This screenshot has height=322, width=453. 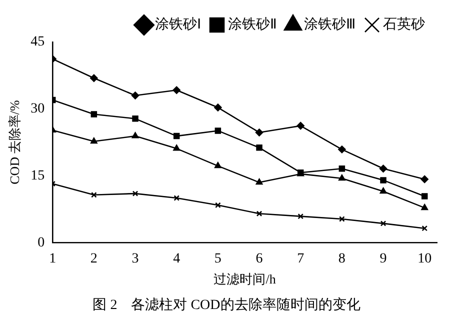 What do you see at coordinates (245, 279) in the screenshot?
I see `x-axis-title: 过滤时间/h` at bounding box center [245, 279].